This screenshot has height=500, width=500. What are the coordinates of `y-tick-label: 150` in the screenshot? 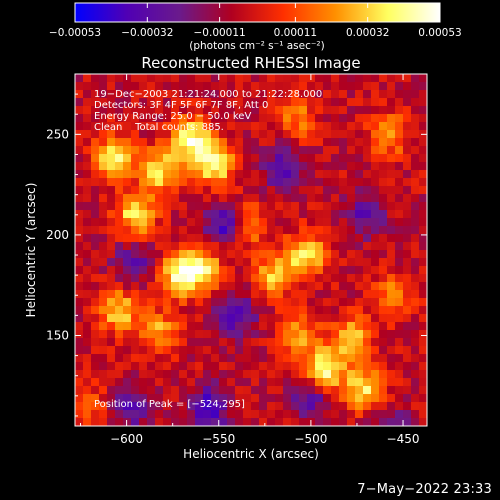 It's located at (57, 335).